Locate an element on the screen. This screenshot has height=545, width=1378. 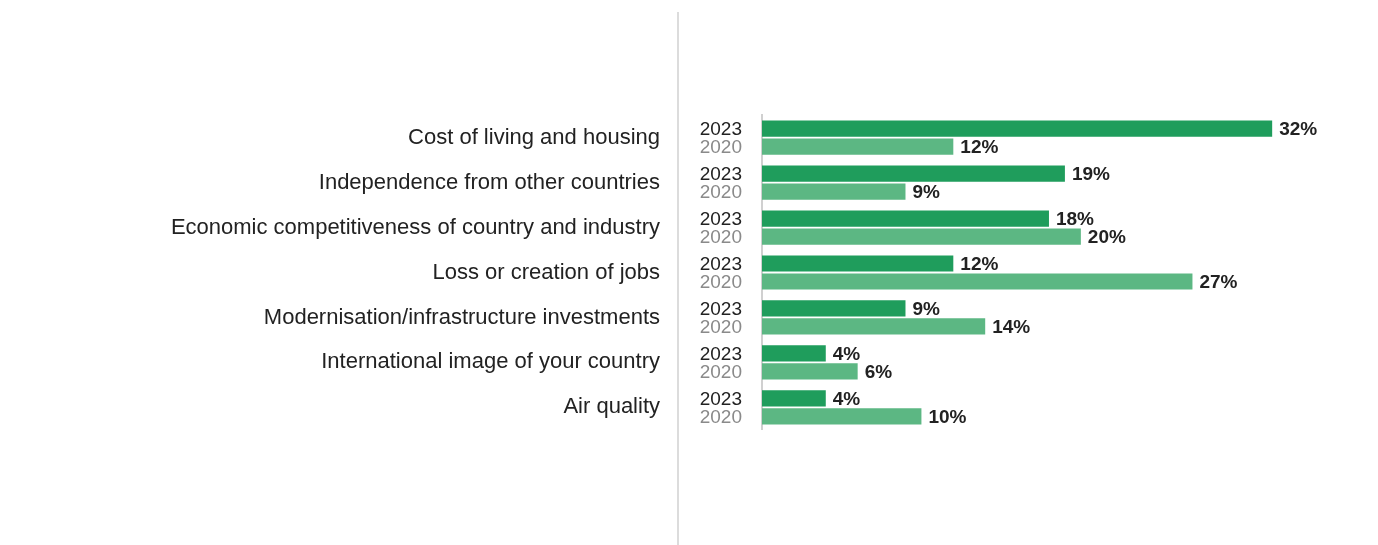
data-label: 32% is located at coordinates (1298, 128).